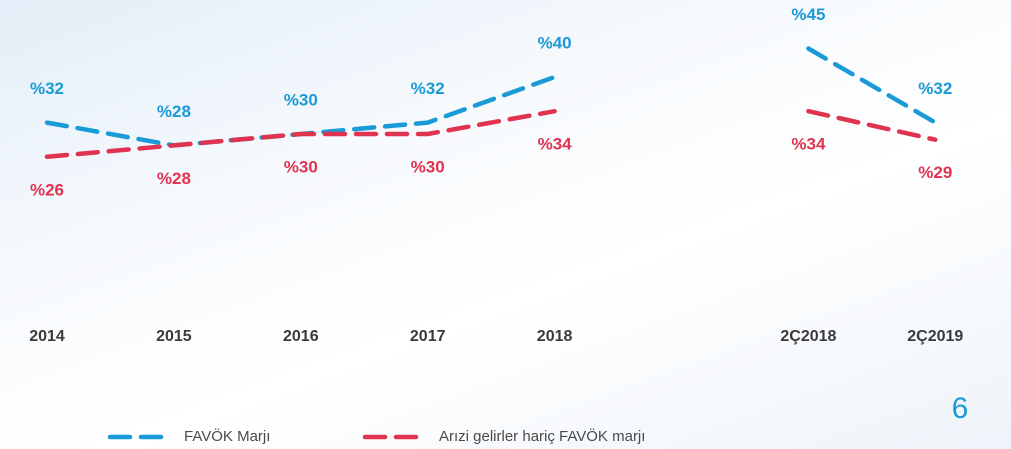 This screenshot has height=449, width=1011. I want to click on x-tick-label: 2017, so click(428, 336).